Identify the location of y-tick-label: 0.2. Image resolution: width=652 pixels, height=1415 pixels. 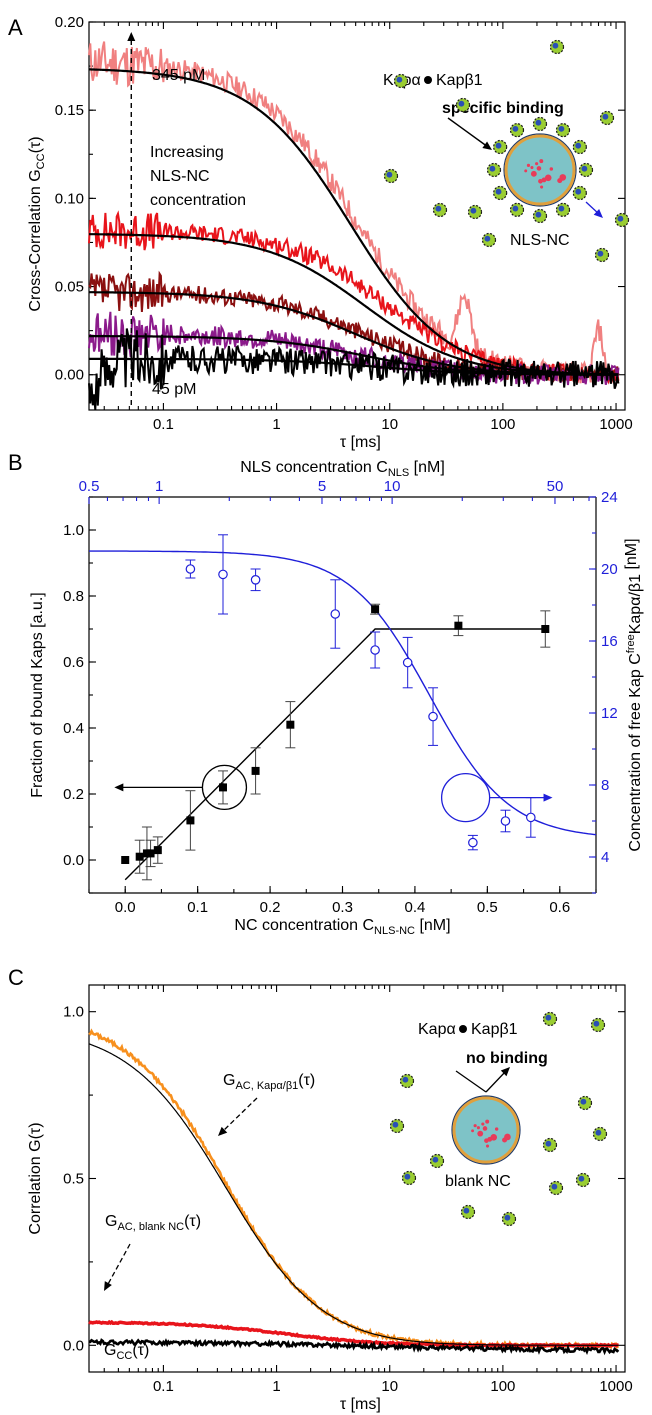
(73, 794).